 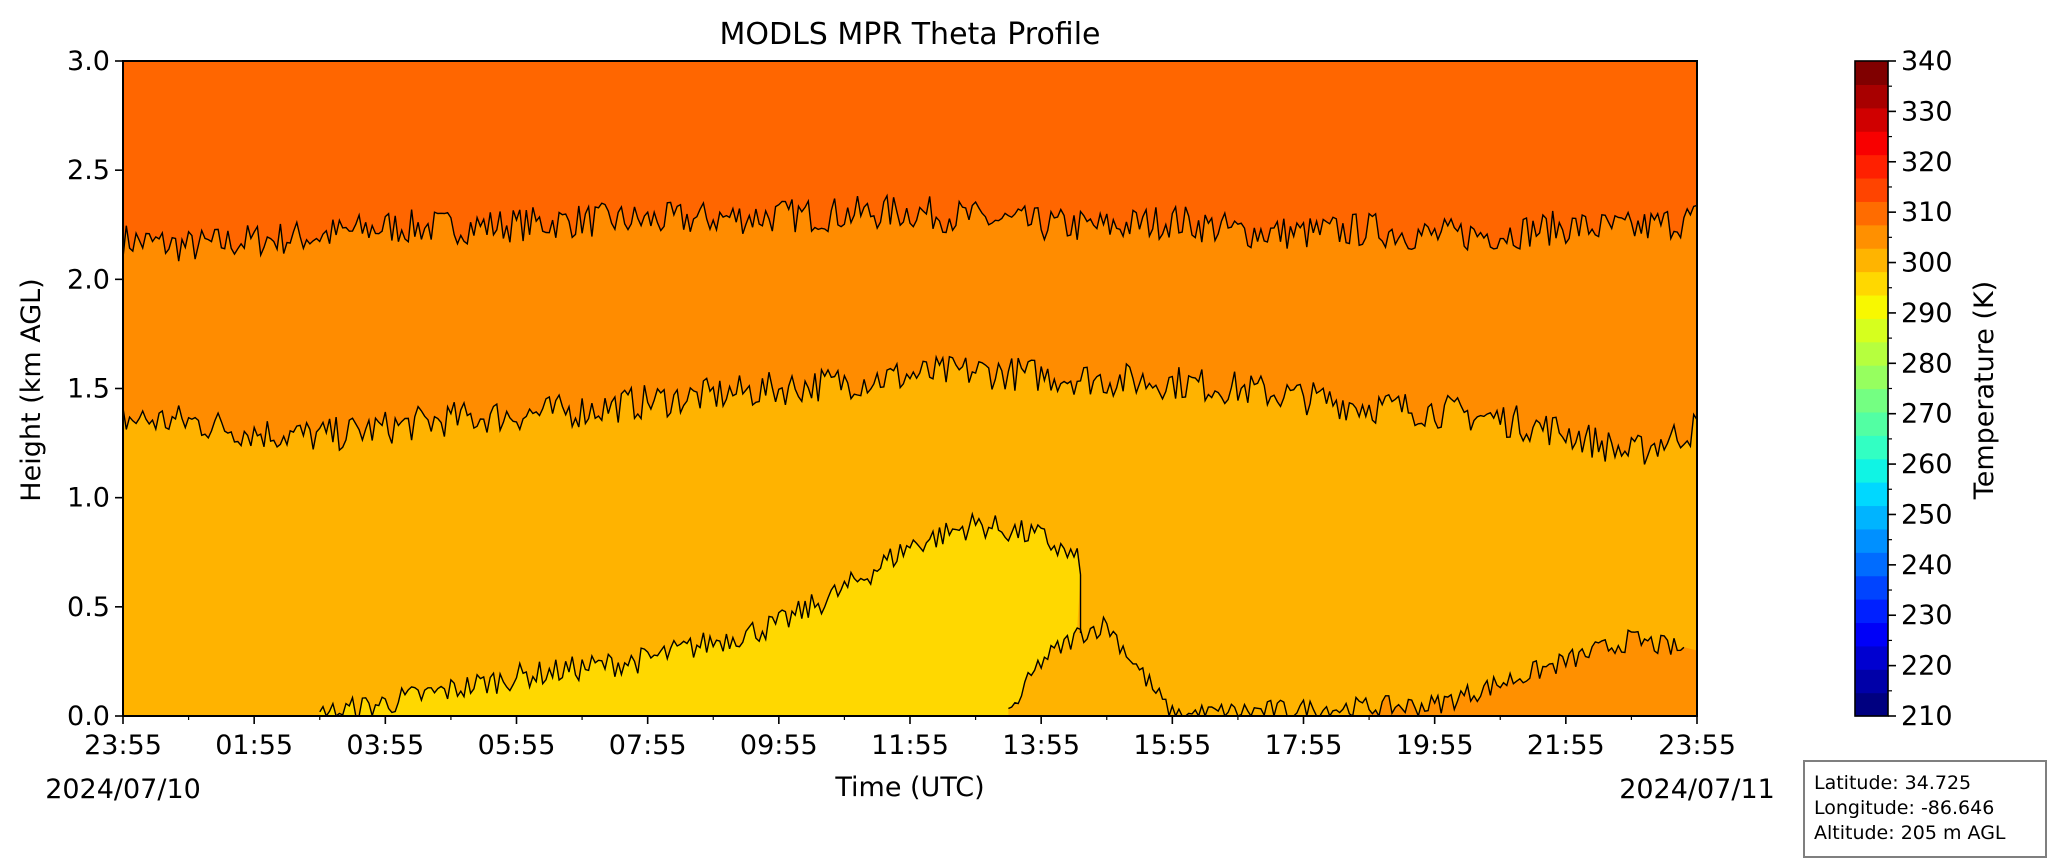 What do you see at coordinates (909, 787) in the screenshot?
I see `x-axis-label: Time (UTC)` at bounding box center [909, 787].